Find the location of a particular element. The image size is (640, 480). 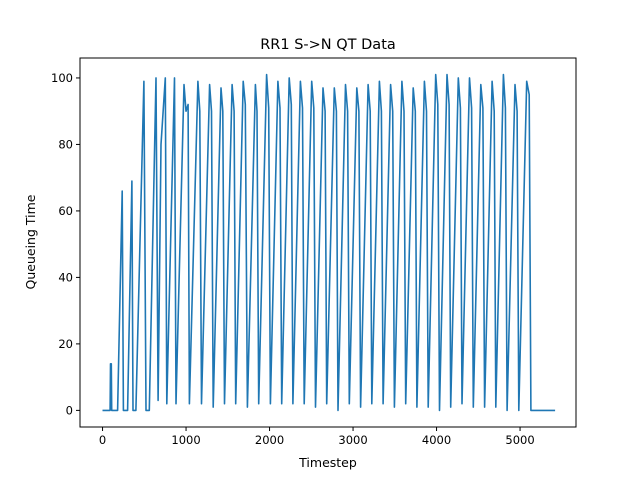

y-axis-ticks: 0 20 40 60 80 100 is located at coordinates (65, 244).